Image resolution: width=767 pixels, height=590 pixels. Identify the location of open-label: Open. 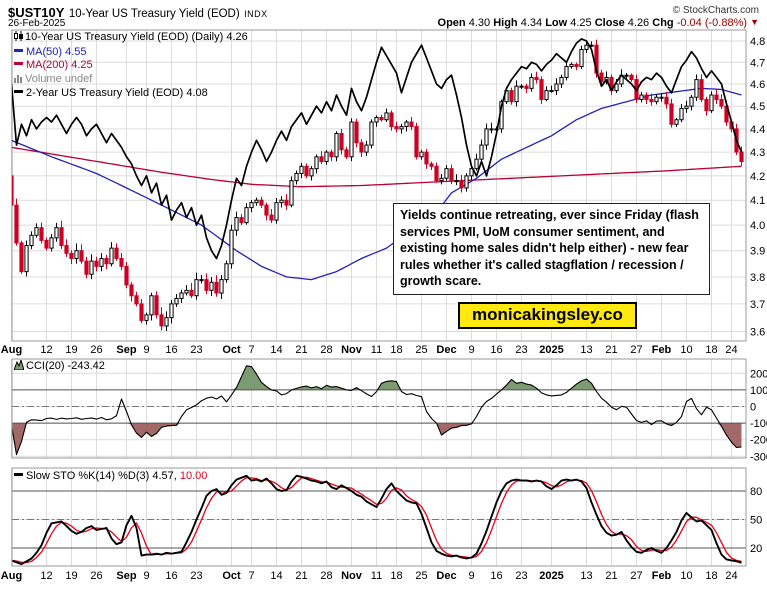
(451, 23).